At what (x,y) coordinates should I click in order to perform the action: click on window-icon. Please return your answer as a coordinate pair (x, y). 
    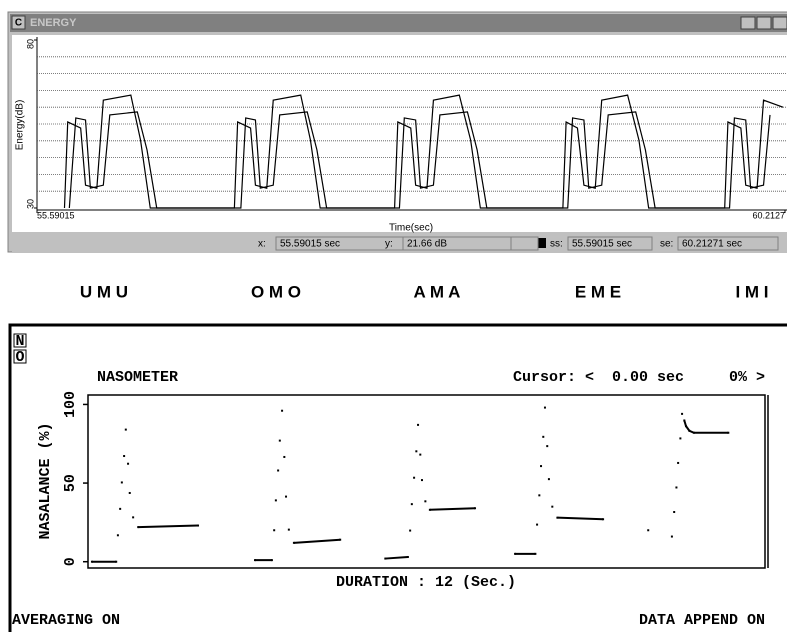
    Looking at the image, I should click on (18, 22).